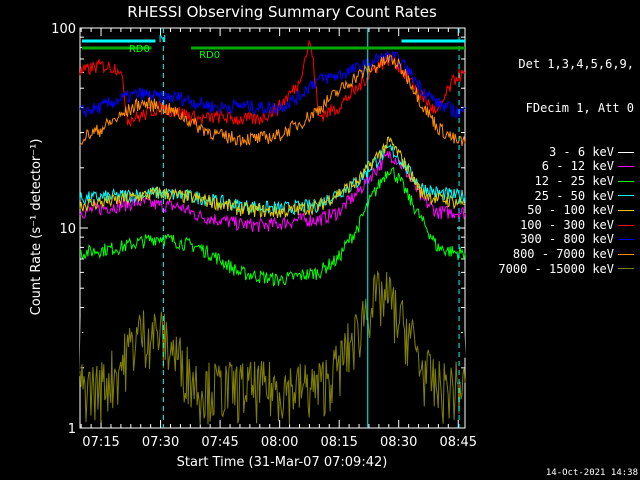 The height and width of the screenshot is (480, 640). I want to click on render-timestamp: 14-Oct-2021 14:38, so click(591, 473).